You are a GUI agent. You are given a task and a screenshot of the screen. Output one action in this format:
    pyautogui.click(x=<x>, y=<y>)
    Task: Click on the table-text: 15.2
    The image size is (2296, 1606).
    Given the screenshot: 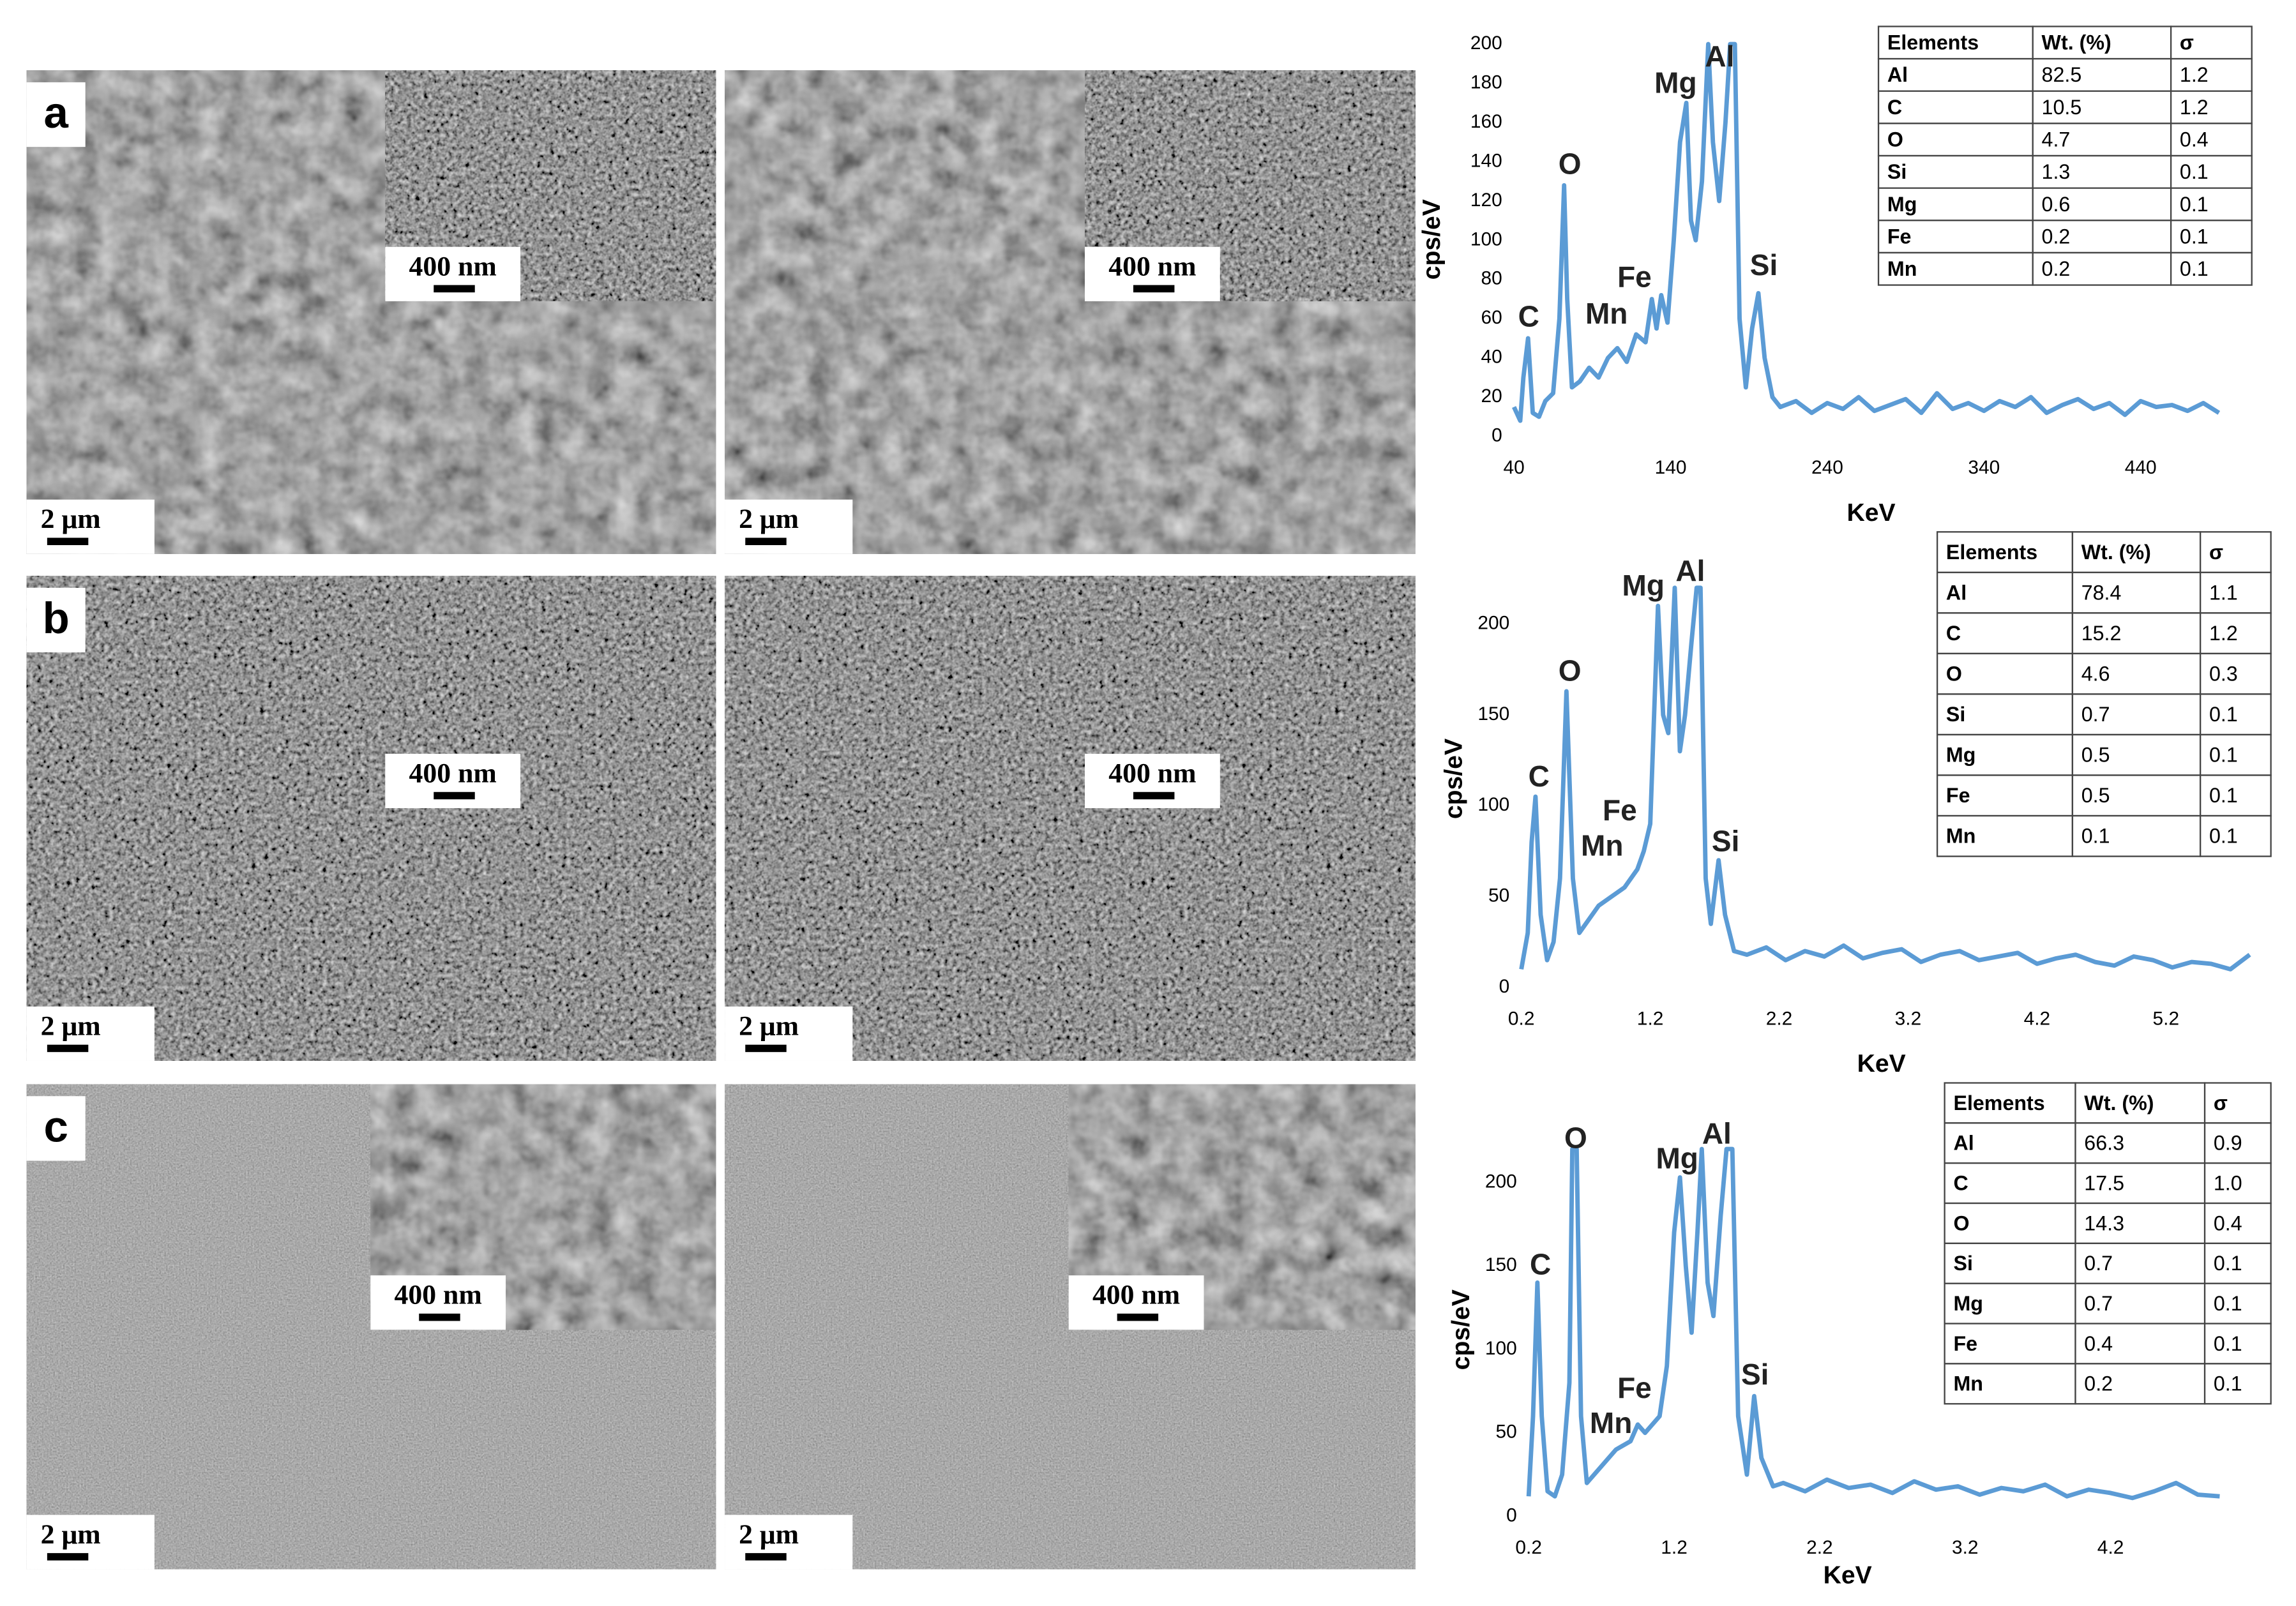 What is the action you would take?
    pyautogui.click(x=2101, y=633)
    